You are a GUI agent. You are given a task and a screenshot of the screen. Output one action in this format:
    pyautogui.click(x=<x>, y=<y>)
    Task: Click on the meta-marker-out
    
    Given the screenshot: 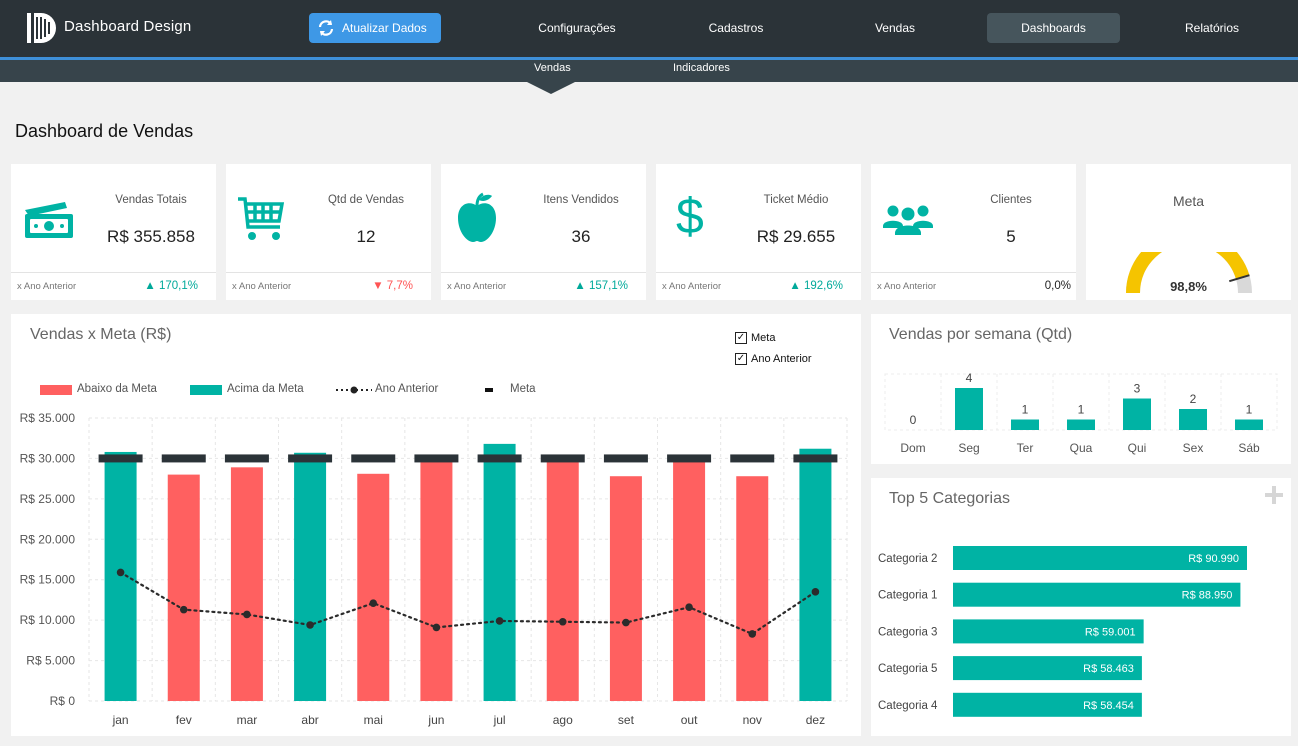 What is the action you would take?
    pyautogui.click(x=689, y=458)
    